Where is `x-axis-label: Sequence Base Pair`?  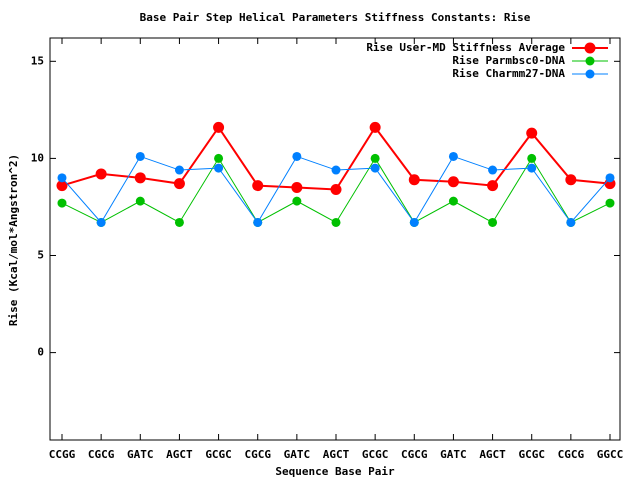
x-axis-label: Sequence Base Pair is located at coordinates (335, 471).